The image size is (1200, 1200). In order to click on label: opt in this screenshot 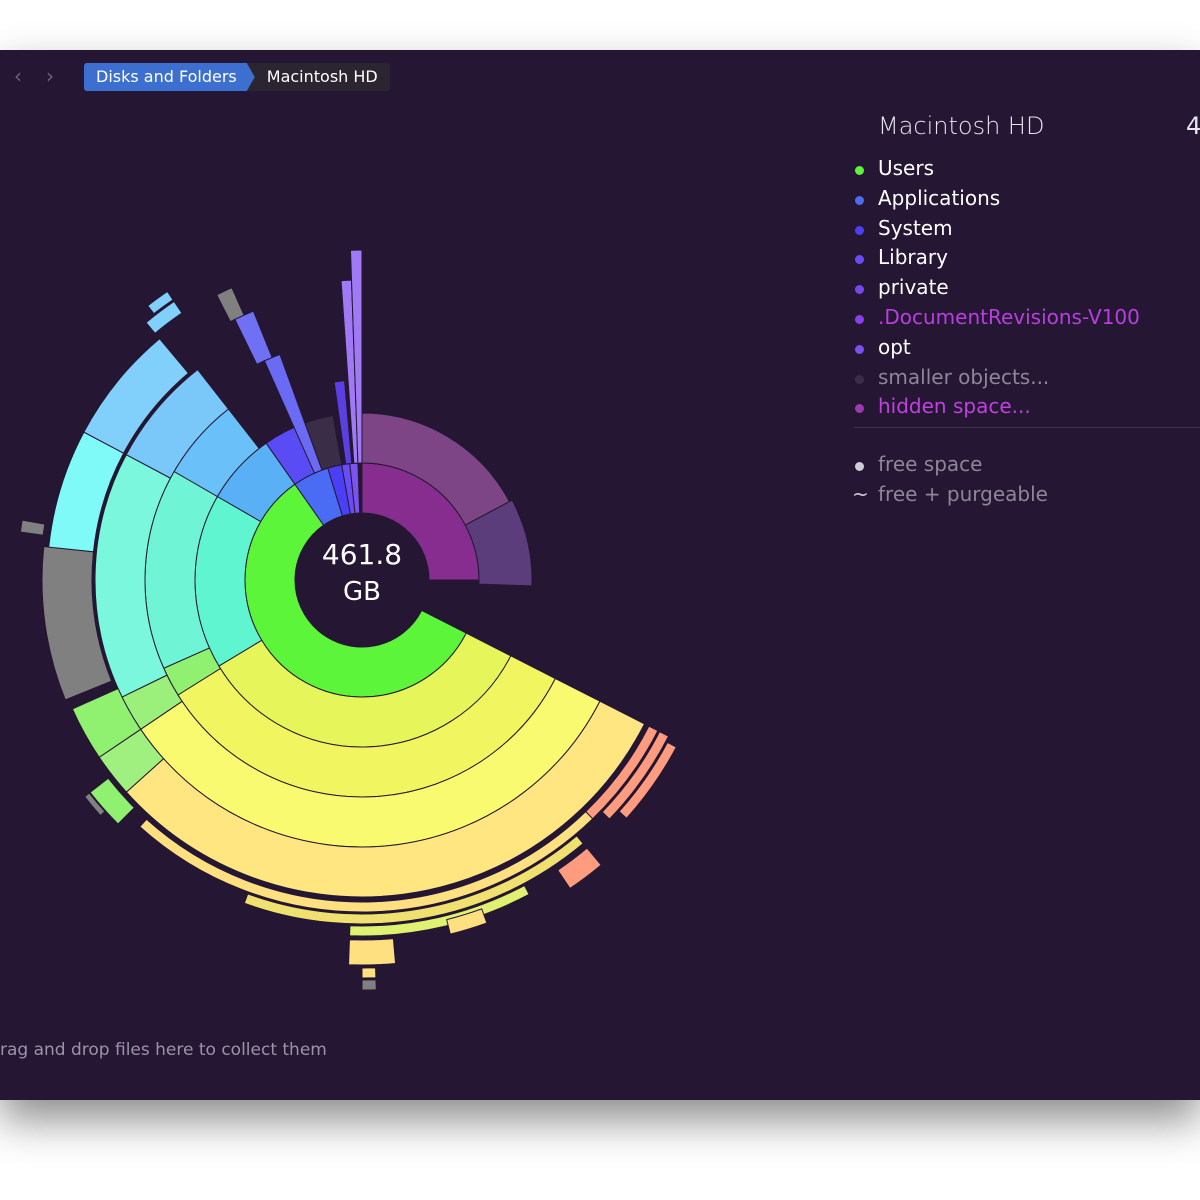, I will do `click(894, 346)`.